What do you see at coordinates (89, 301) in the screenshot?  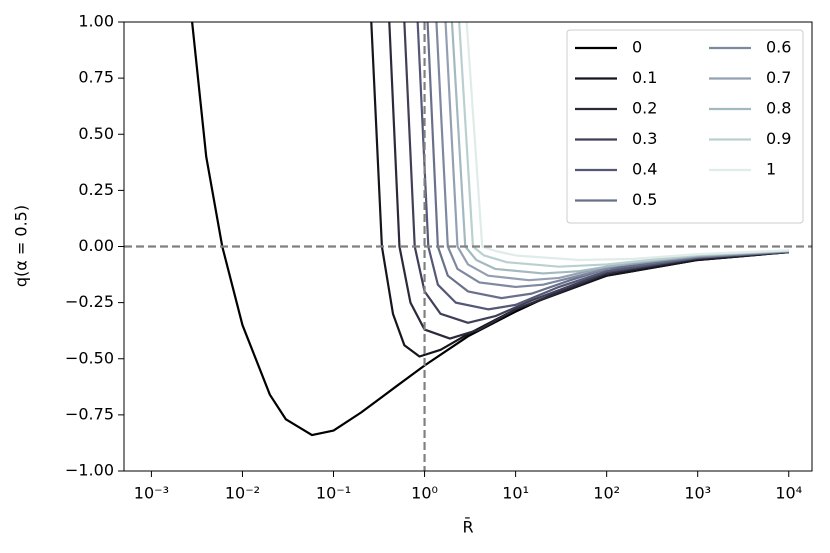 I see `y-tick-label: −0.25` at bounding box center [89, 301].